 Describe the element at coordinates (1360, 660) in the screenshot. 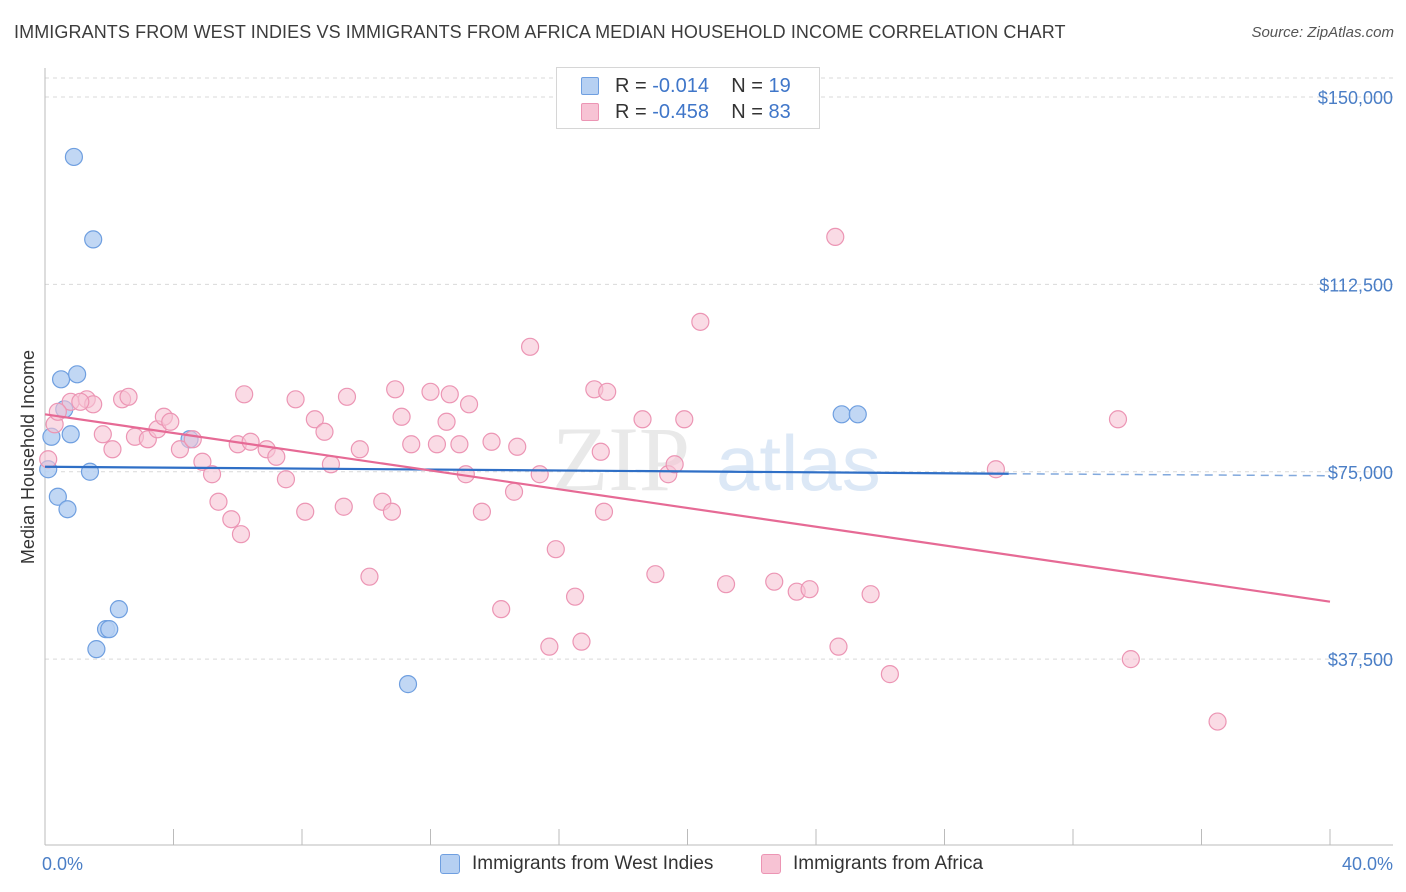

I see `y-tick-label: $37,500` at that location.